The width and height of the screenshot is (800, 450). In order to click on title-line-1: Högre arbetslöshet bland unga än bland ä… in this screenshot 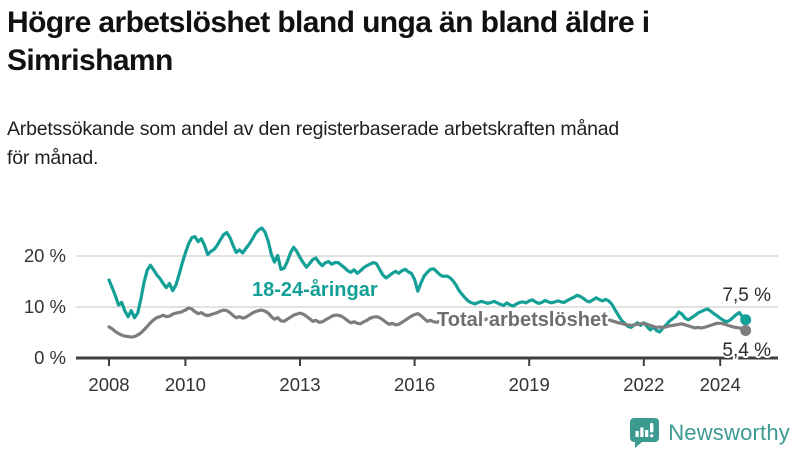, I will do `click(328, 22)`.